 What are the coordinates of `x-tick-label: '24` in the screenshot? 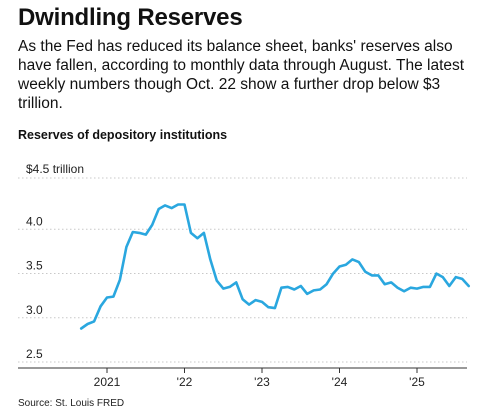 It's located at (340, 382).